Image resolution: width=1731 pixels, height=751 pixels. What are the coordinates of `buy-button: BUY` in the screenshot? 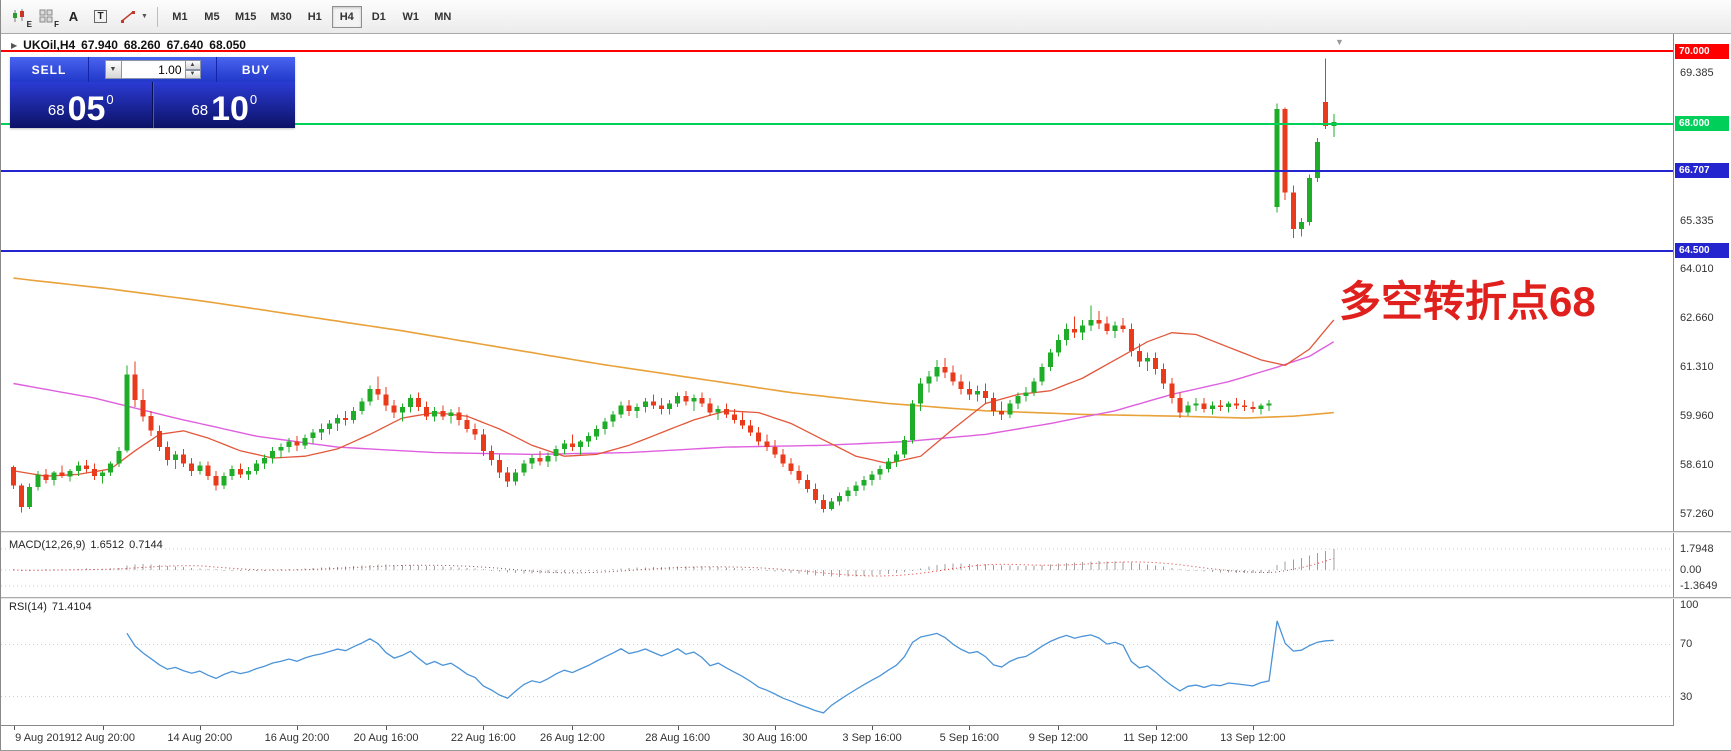 It's located at (256, 69).